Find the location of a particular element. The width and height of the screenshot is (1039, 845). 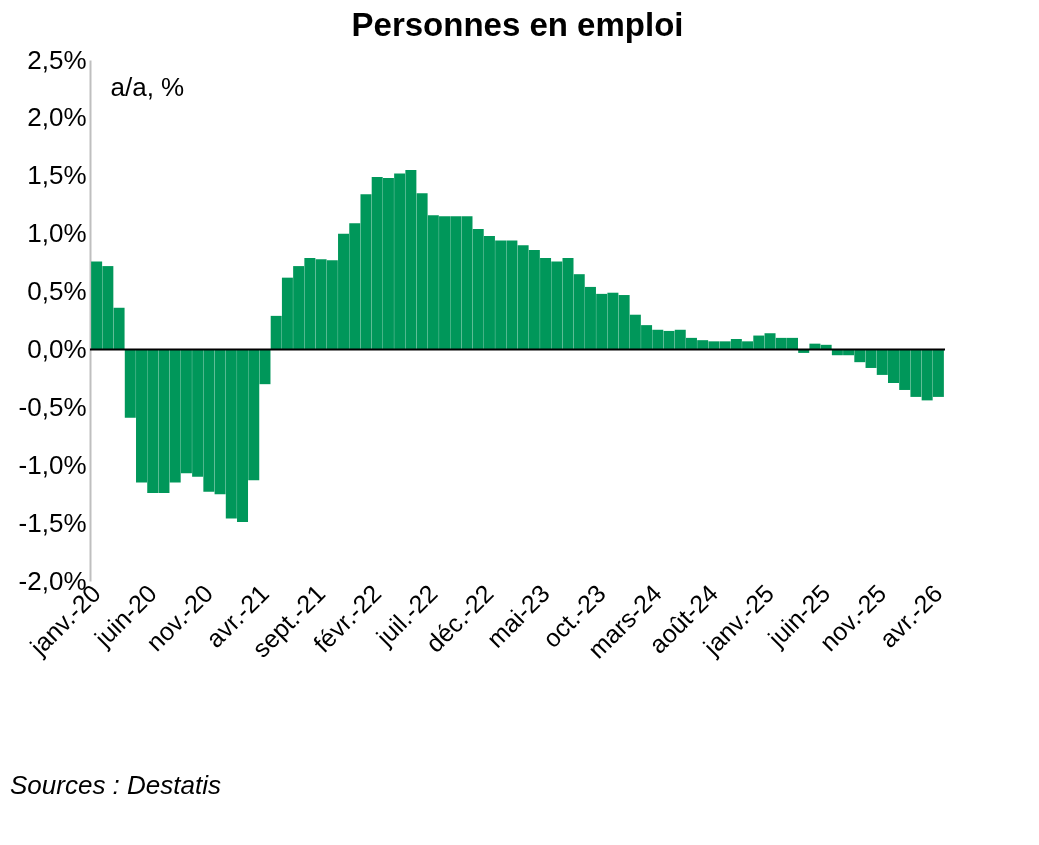

y-axis-title: a/a, % is located at coordinates (147, 86).